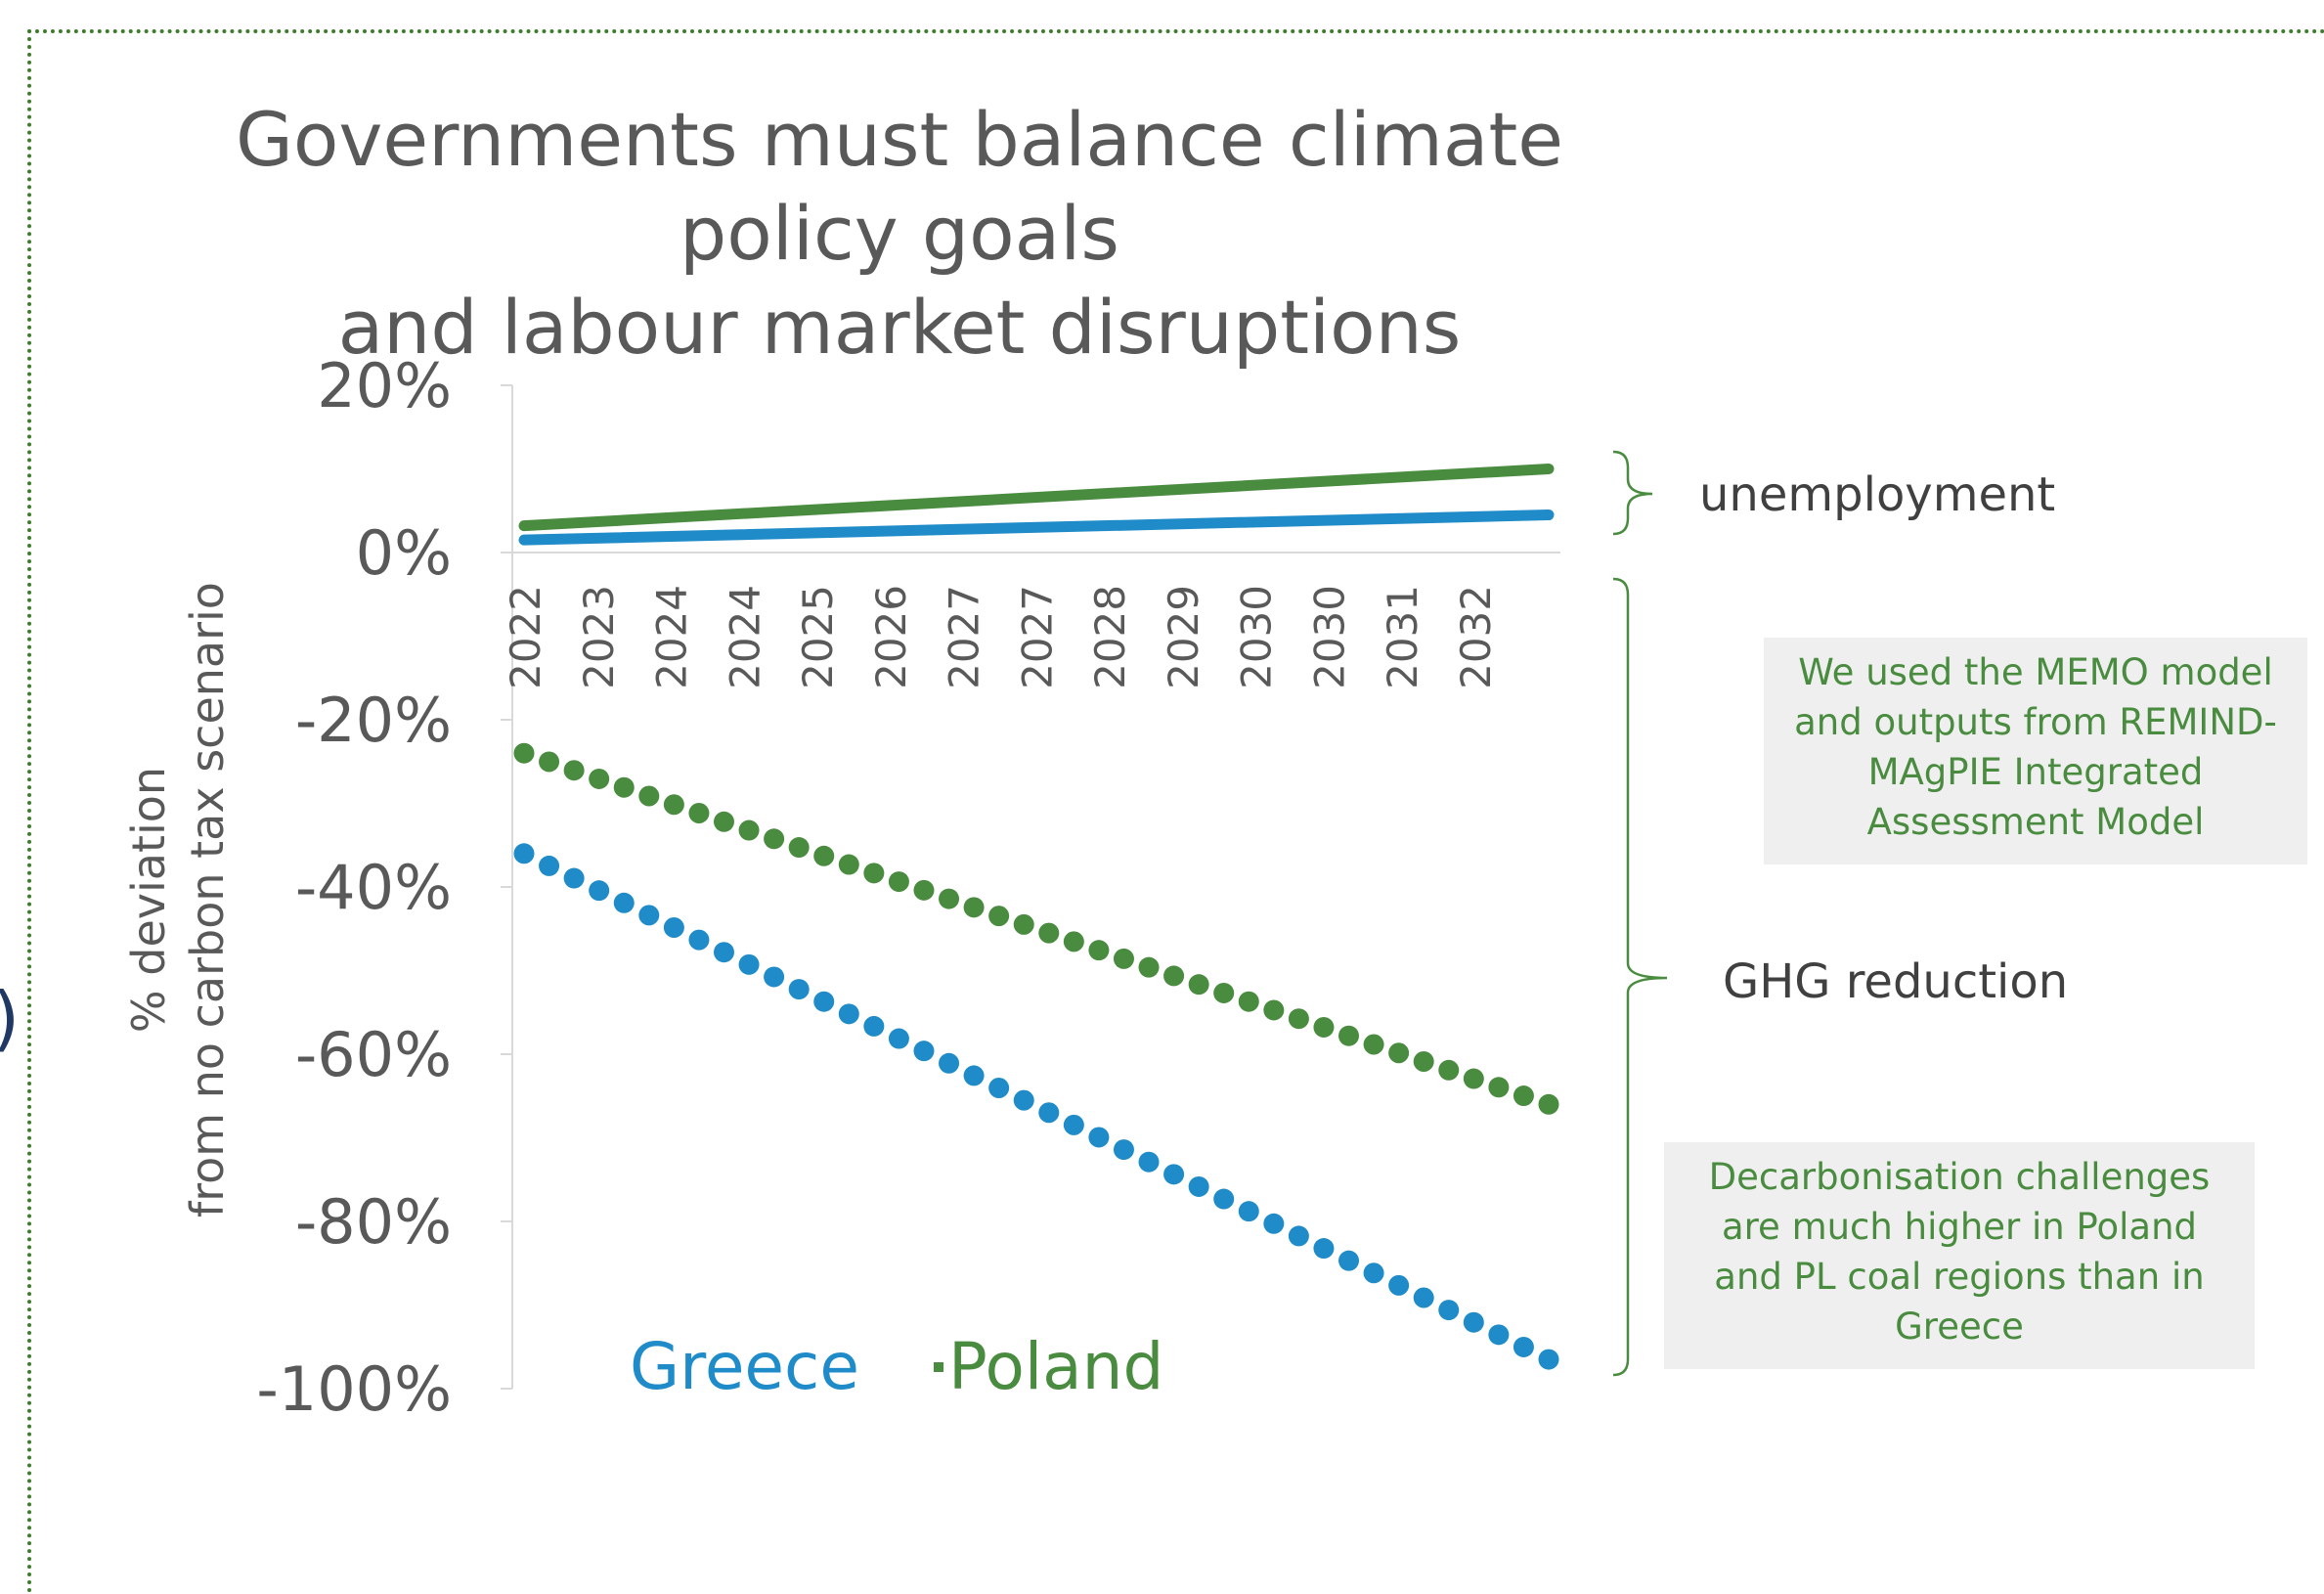 The image size is (2324, 1594). I want to click on x-tick-label: 2031, so click(1402, 637).